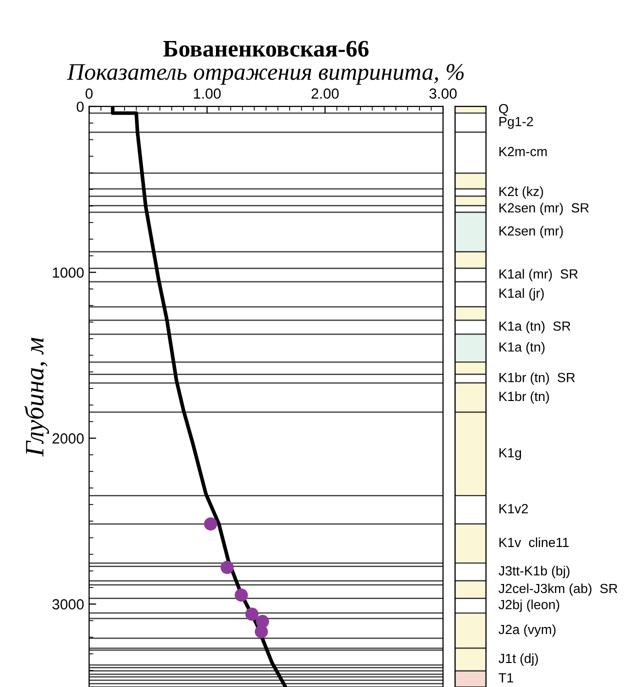 This screenshot has width=632, height=687. What do you see at coordinates (527, 630) in the screenshot?
I see `series-label: J2a (vym)` at bounding box center [527, 630].